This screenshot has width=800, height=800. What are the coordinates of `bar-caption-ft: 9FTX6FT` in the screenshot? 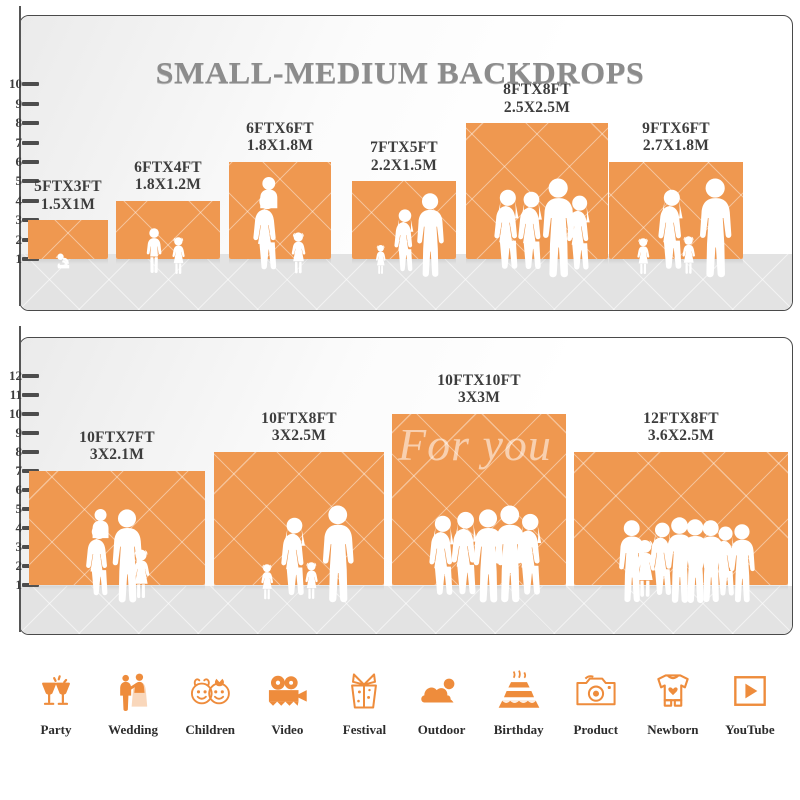 It's located at (676, 128).